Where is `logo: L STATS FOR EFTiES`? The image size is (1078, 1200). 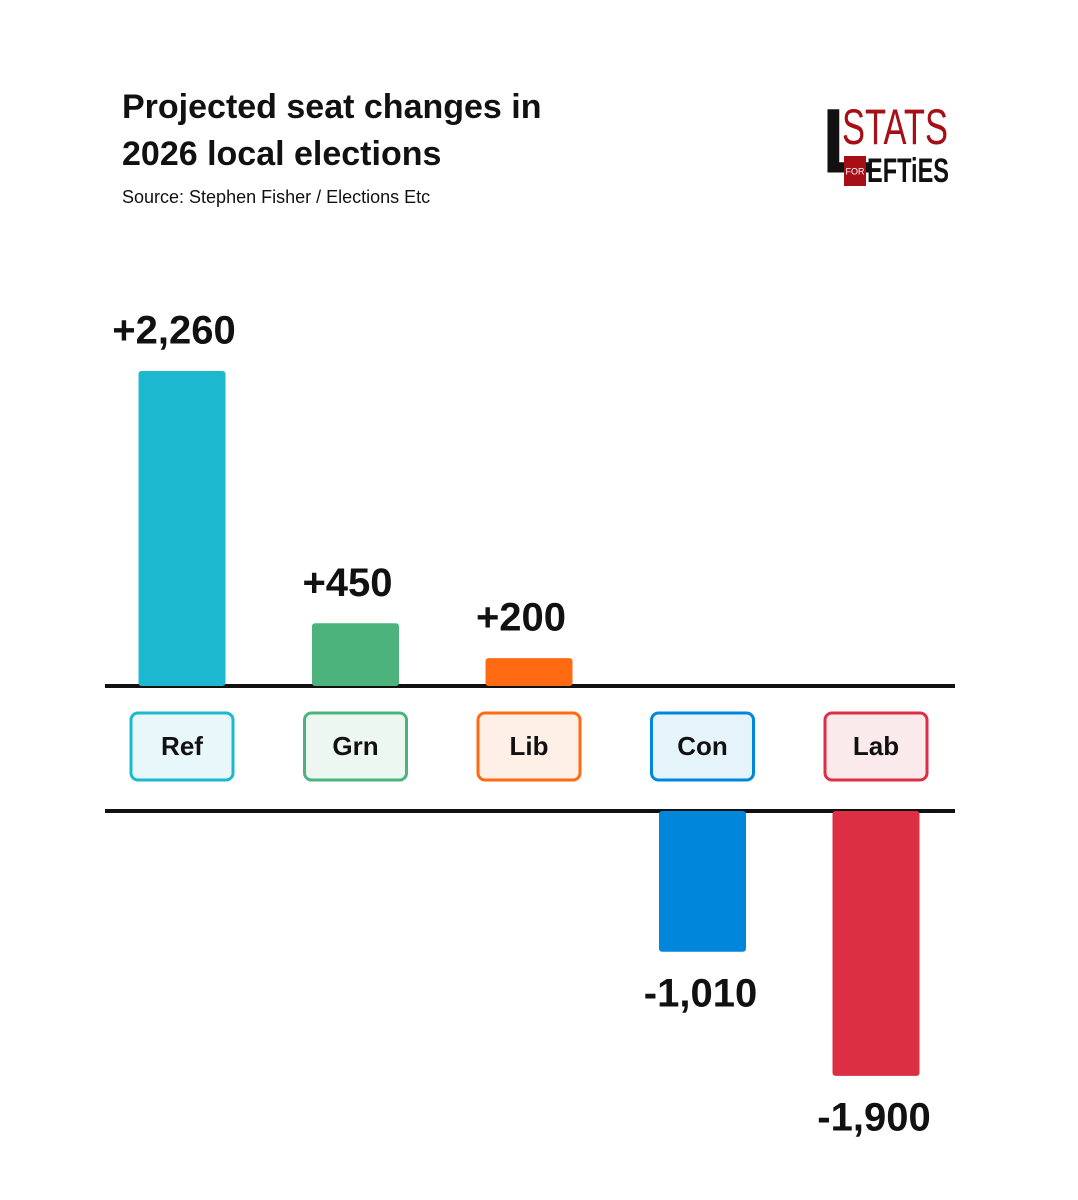 logo: L STATS FOR EFTiES is located at coordinates (885, 141).